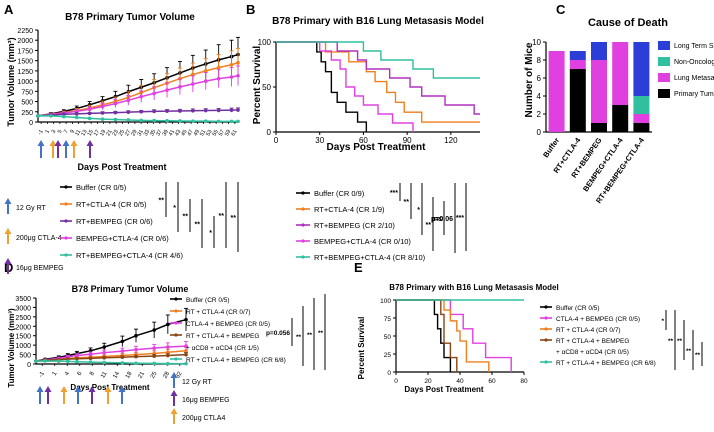  What do you see at coordinates (218, 312) in the screenshot?
I see `panel-d-legend-label: RT + CTLA-4 (CR 0/7)` at bounding box center [218, 312].